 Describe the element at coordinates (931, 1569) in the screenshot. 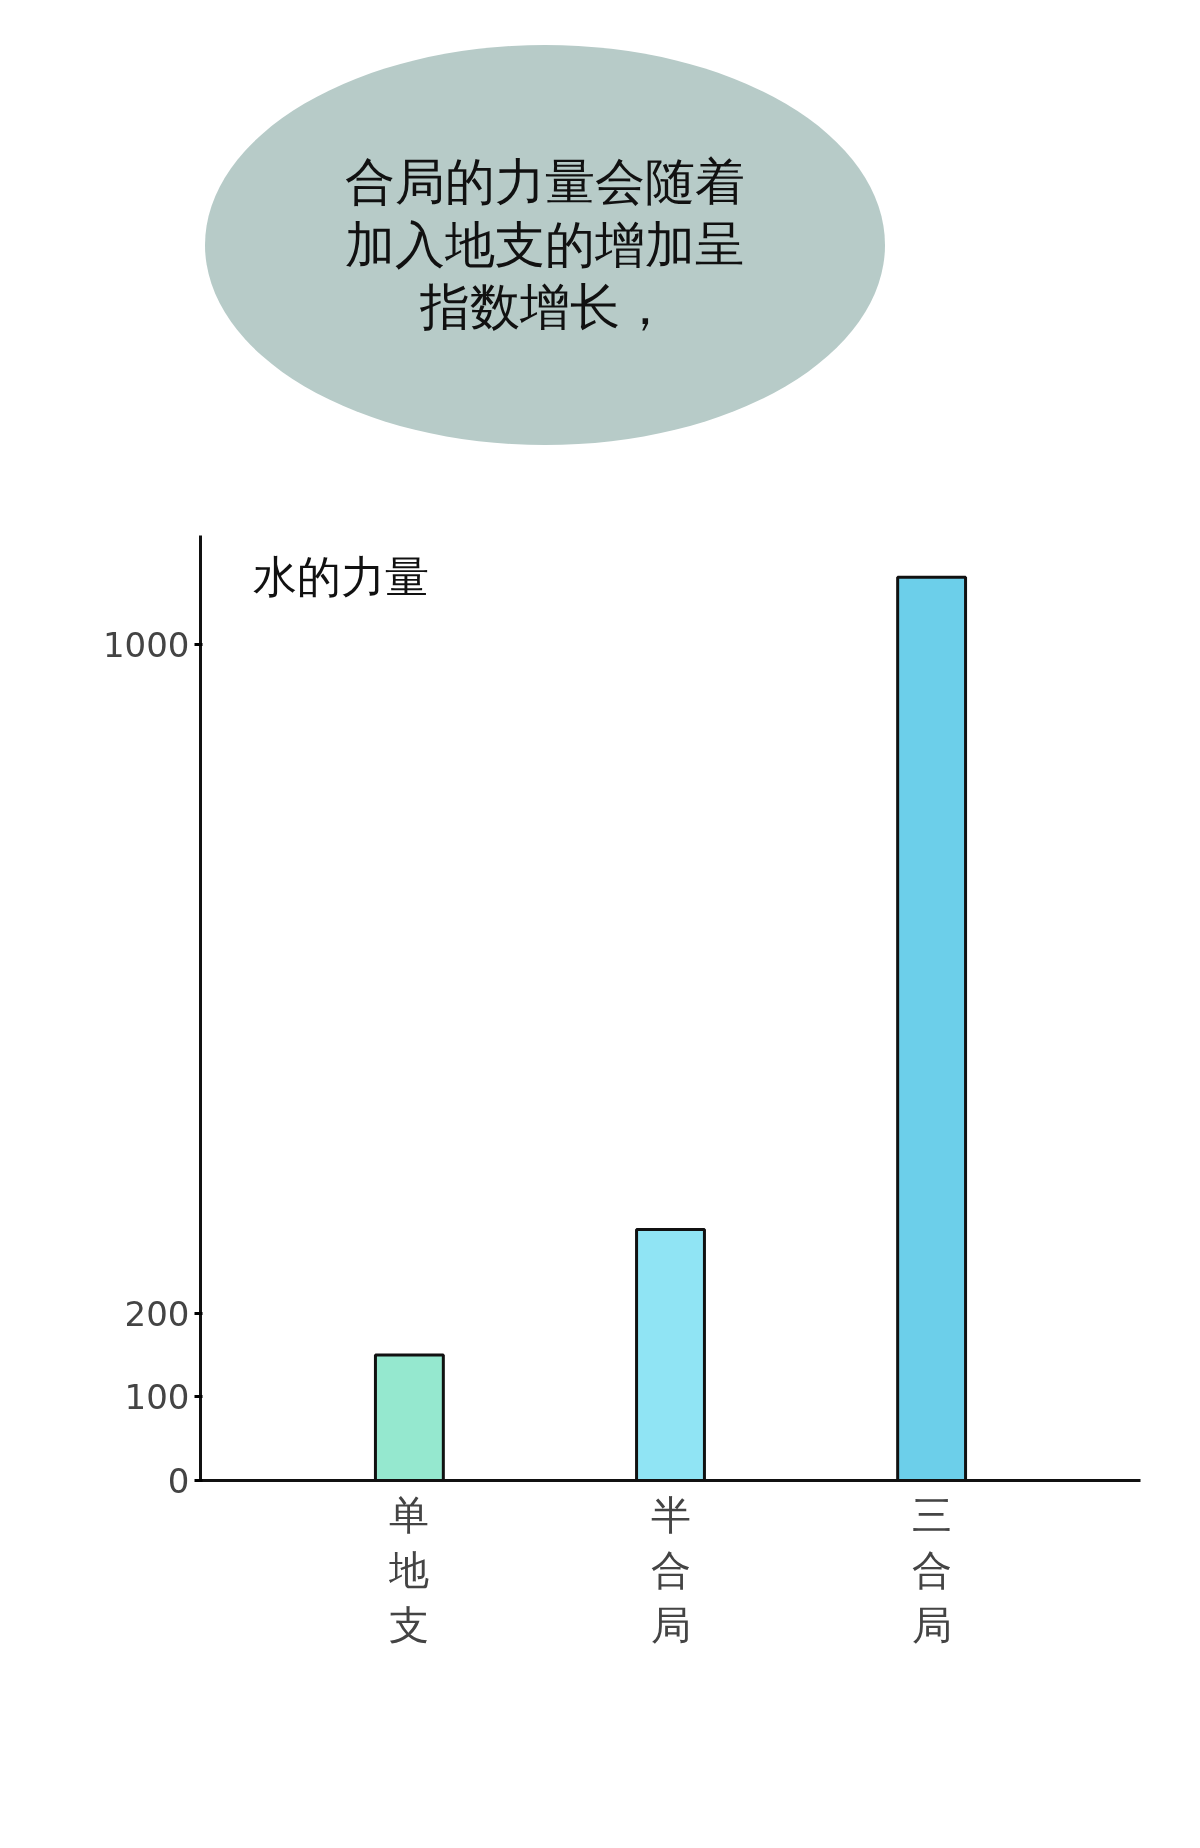

I see `x-tick-label: 三合局` at that location.